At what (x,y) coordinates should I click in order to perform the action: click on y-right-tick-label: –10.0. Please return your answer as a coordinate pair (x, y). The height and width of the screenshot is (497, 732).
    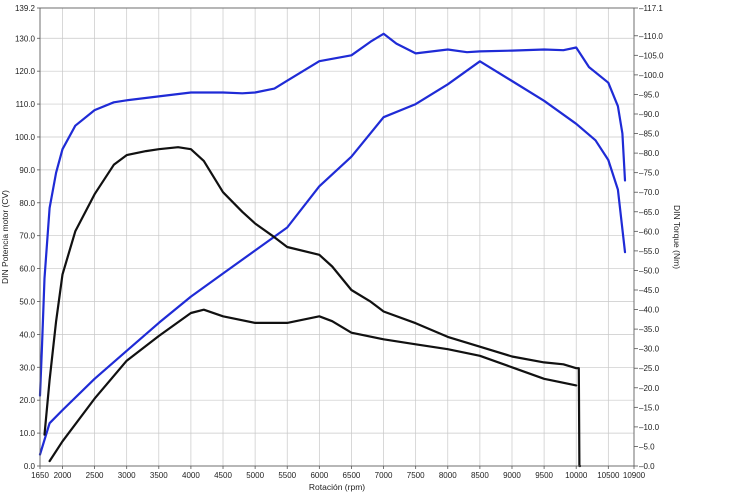
    Looking at the image, I should click on (649, 427).